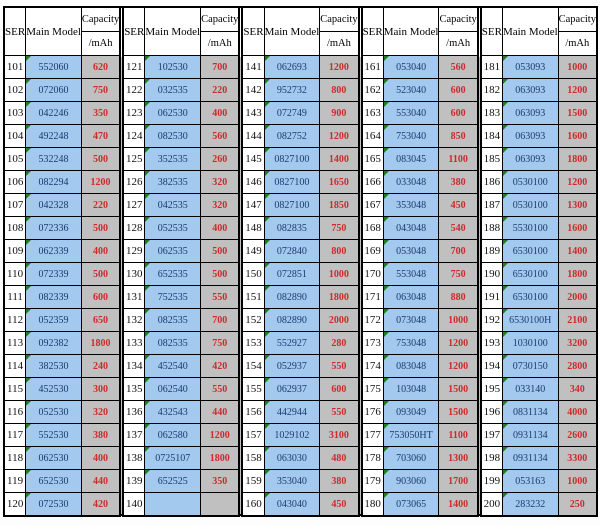 Image resolution: width=600 pixels, height=525 pixels. Describe the element at coordinates (173, 159) in the screenshot. I see `model-cell: 352535` at that location.